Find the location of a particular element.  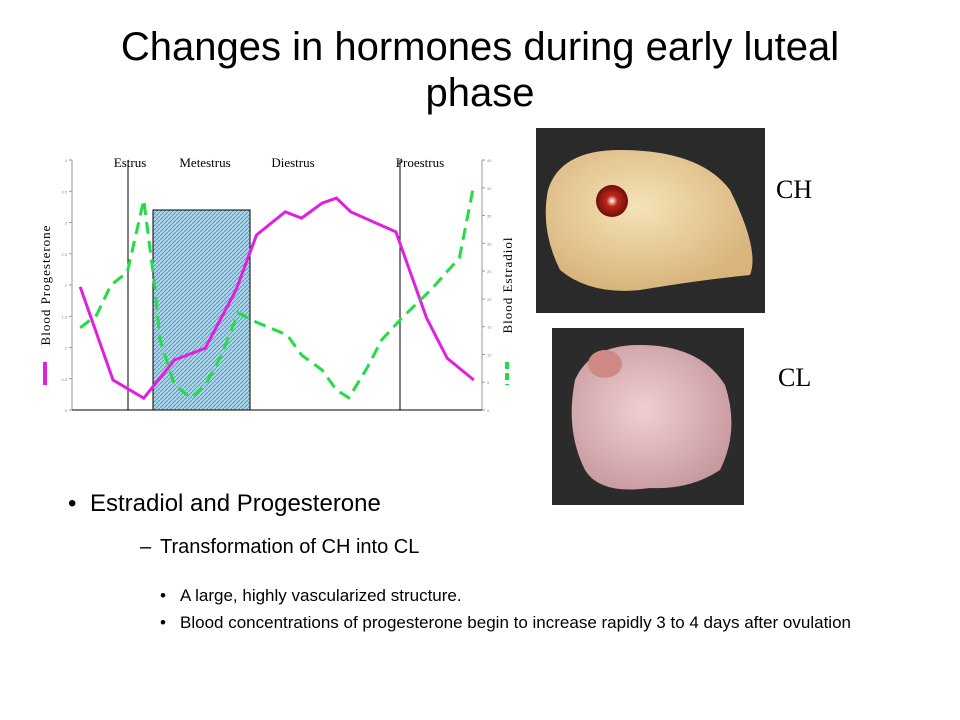

phase-label: Estrus is located at coordinates (130, 162).